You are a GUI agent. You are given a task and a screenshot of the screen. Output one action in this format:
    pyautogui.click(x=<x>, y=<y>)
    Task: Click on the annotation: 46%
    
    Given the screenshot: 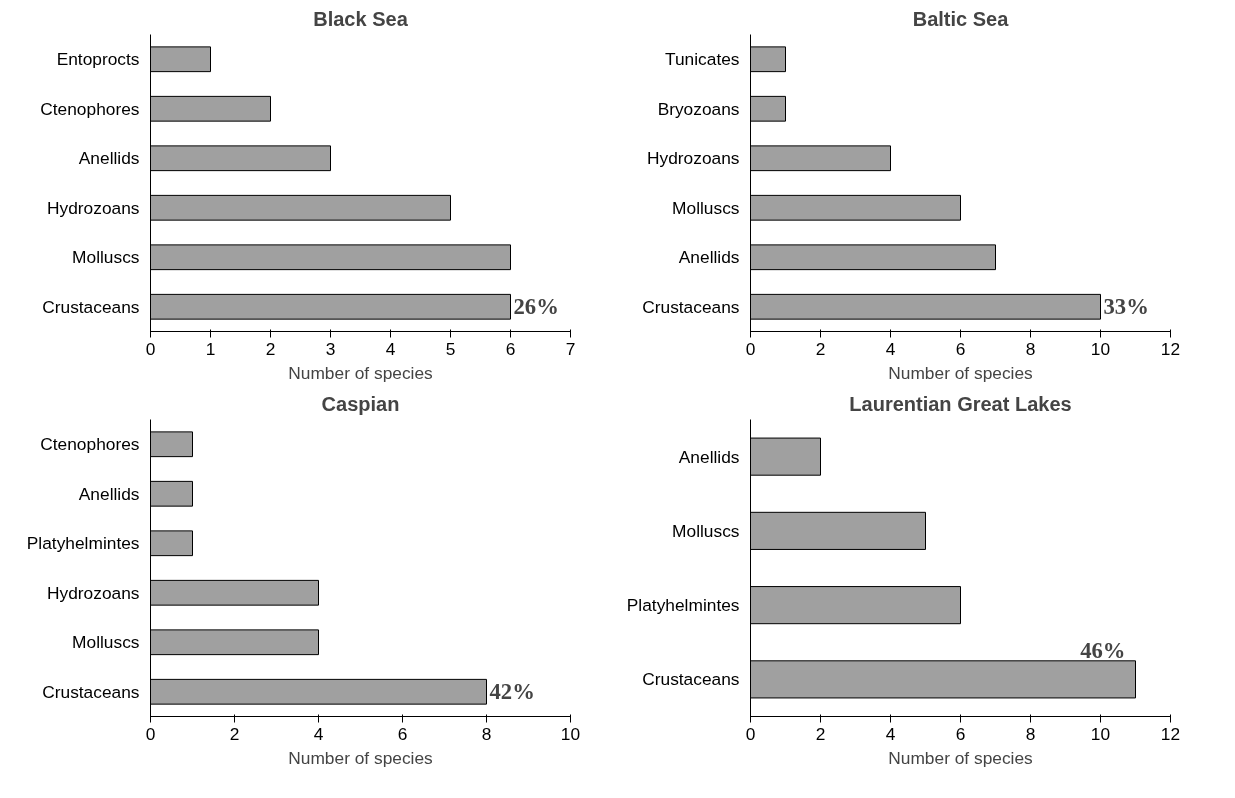 What is the action you would take?
    pyautogui.click(x=1103, y=651)
    